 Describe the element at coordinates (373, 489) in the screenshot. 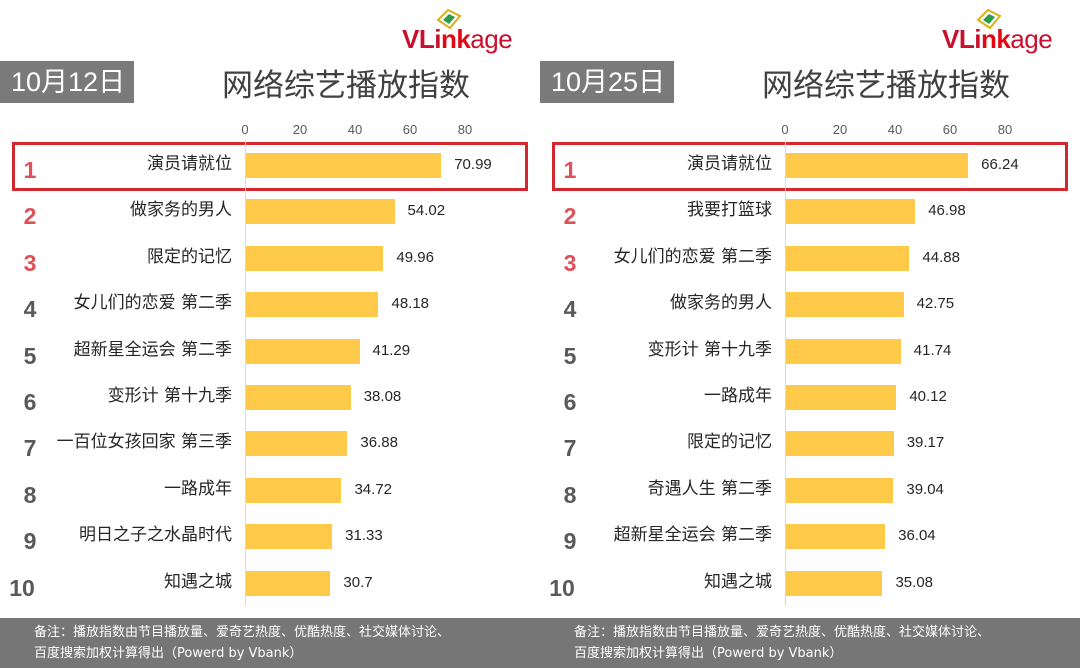

I see `value-label: 34.72` at that location.